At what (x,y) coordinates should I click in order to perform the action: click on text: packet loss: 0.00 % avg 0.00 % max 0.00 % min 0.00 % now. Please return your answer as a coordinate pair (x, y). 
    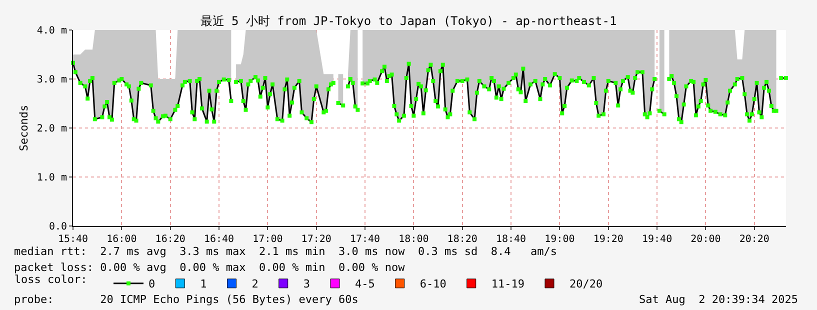
    Looking at the image, I should click on (210, 267).